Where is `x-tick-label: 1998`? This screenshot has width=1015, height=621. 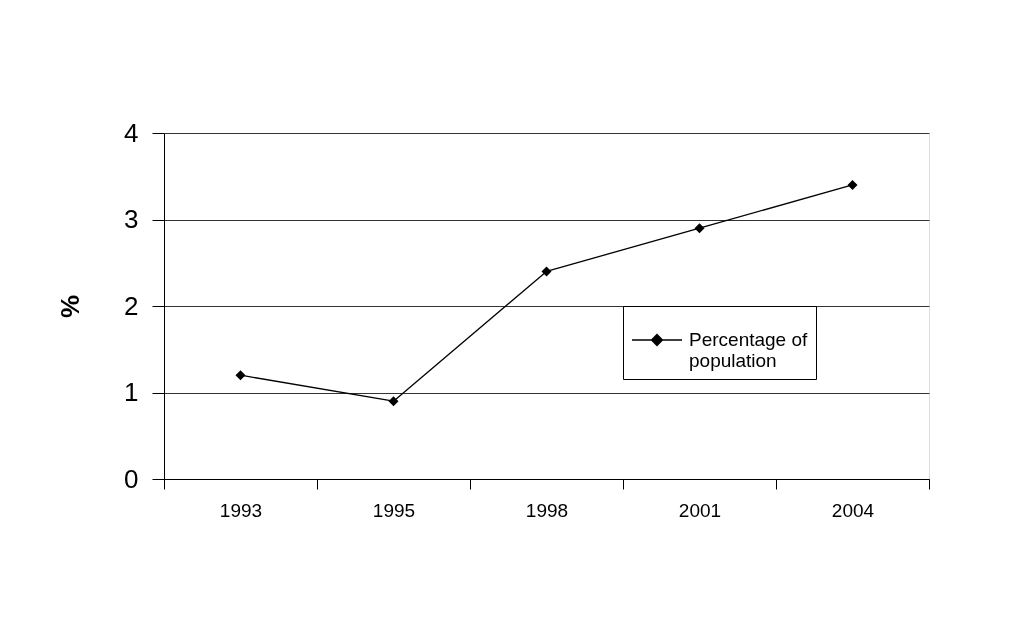
x-tick-label: 1998 is located at coordinates (547, 510).